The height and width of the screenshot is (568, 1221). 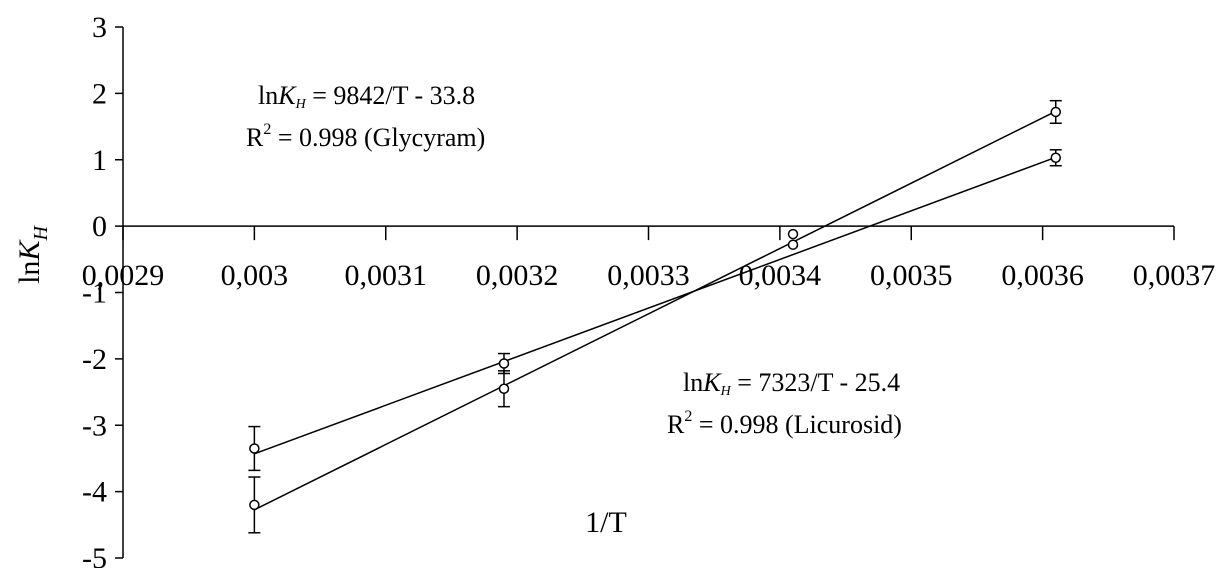 What do you see at coordinates (911, 275) in the screenshot?
I see `x-tick-label: 0,0035` at bounding box center [911, 275].